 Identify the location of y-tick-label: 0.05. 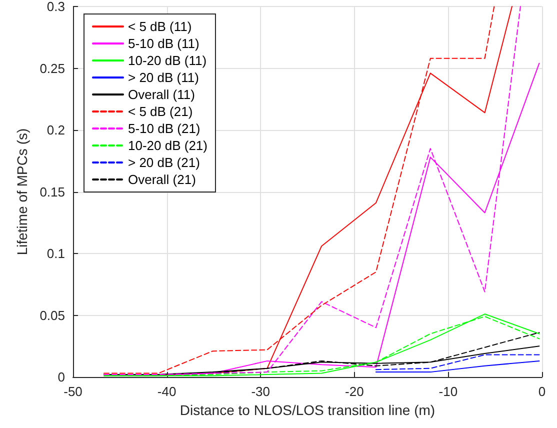
(52, 315).